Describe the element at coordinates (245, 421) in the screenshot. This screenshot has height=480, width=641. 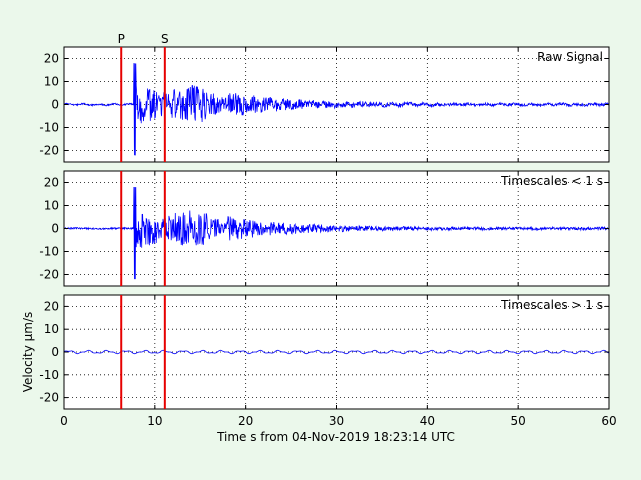
I see `x-tick-label: 20` at that location.